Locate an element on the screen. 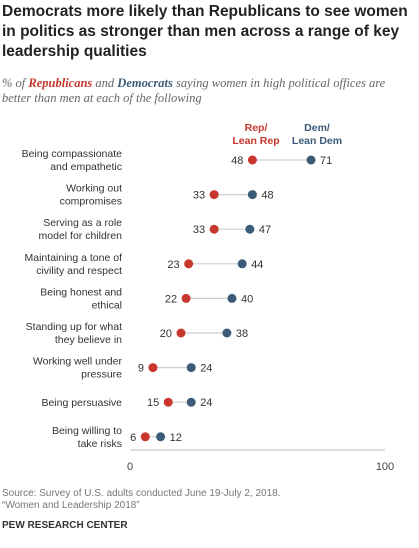 Image resolution: width=419 pixels, height=548 pixels. category-label: ethical is located at coordinates (107, 305).